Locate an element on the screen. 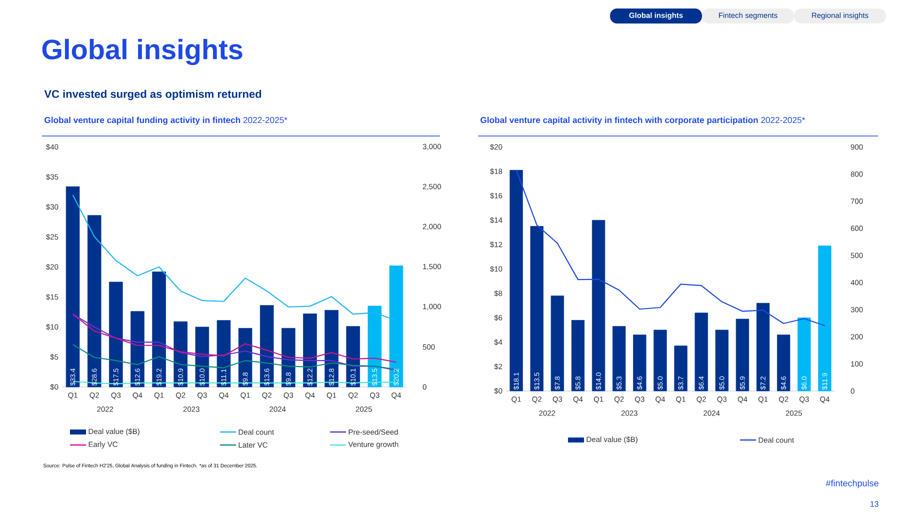 This screenshot has height=518, width=920. text: 13 is located at coordinates (874, 504).